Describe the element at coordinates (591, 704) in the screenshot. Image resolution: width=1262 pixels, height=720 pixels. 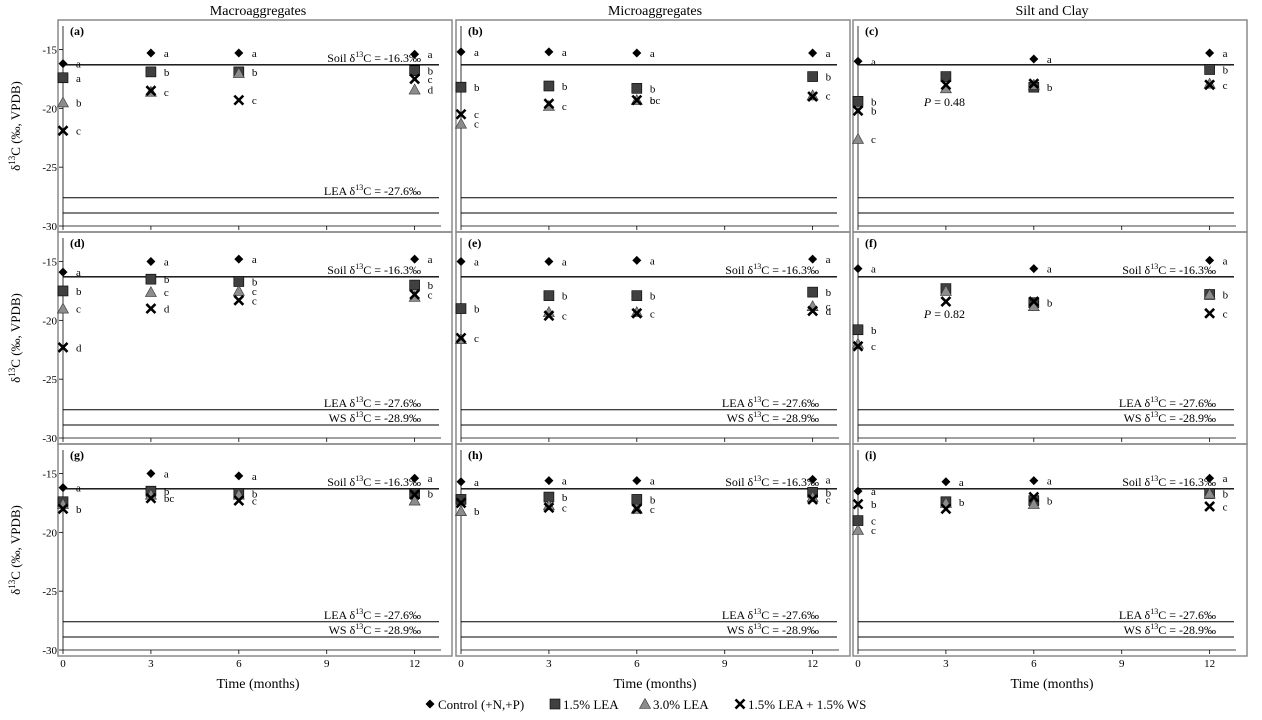
I see `legend-label: 1.5% LEA` at that location.